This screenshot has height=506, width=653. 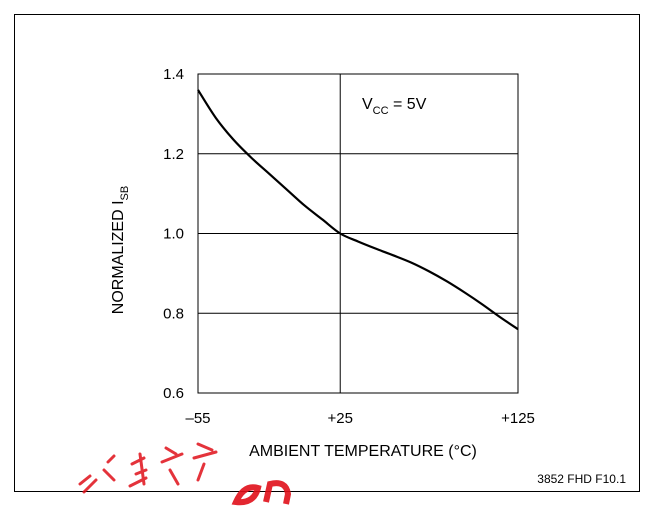 What do you see at coordinates (173, 313) in the screenshot?
I see `y-tick-label: 0.8` at bounding box center [173, 313].